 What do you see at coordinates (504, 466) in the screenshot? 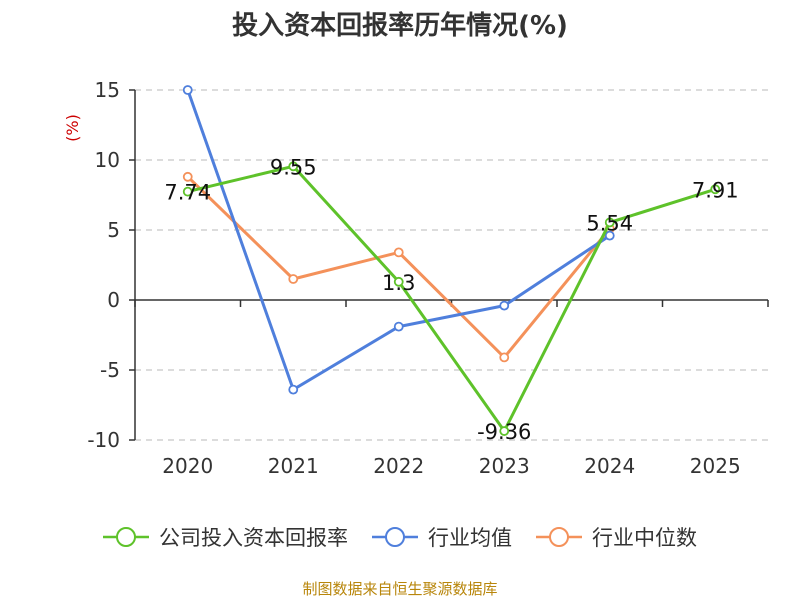
I see `x-tick-label: 2023` at bounding box center [504, 466].